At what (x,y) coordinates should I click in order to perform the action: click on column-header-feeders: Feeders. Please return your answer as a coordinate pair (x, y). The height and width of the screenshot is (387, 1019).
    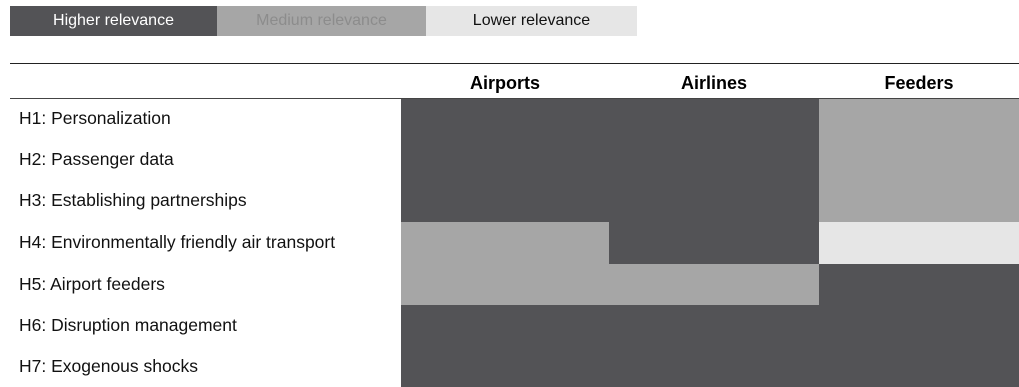
    Looking at the image, I should click on (919, 82).